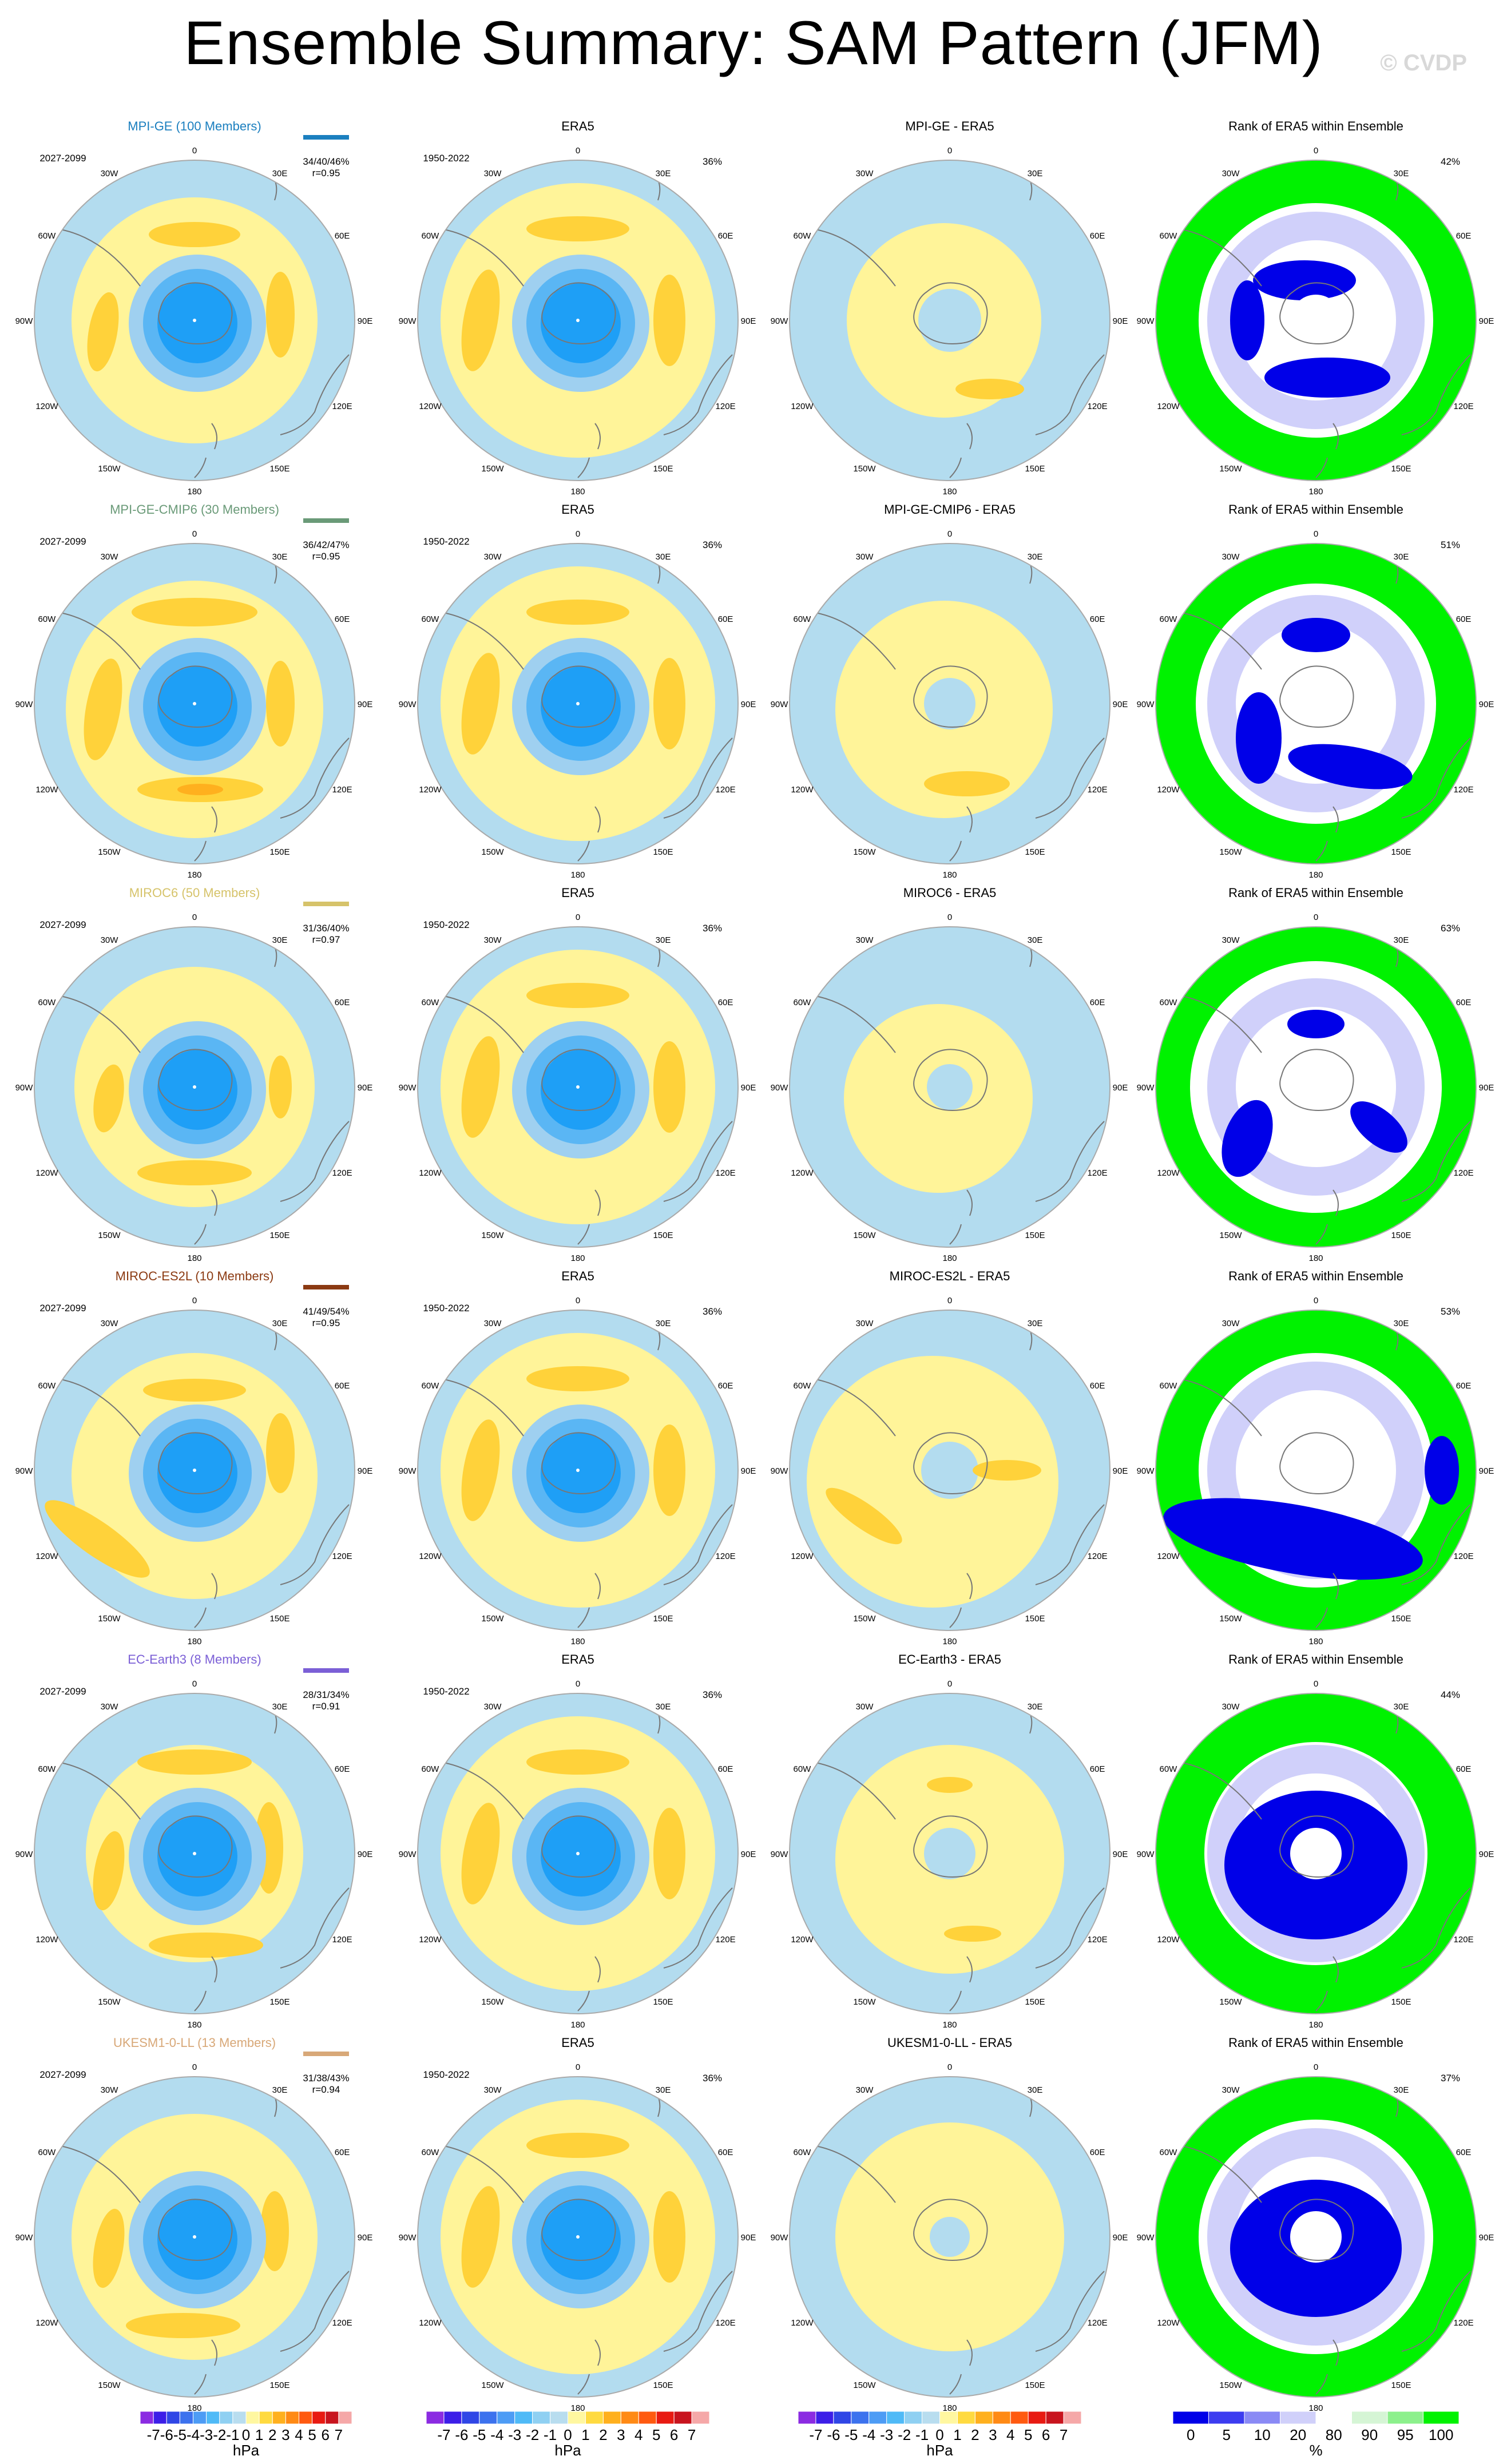 The width and height of the screenshot is (1507, 2464). What do you see at coordinates (1168, 1173) in the screenshot?
I see `longitude-label: 120W` at bounding box center [1168, 1173].